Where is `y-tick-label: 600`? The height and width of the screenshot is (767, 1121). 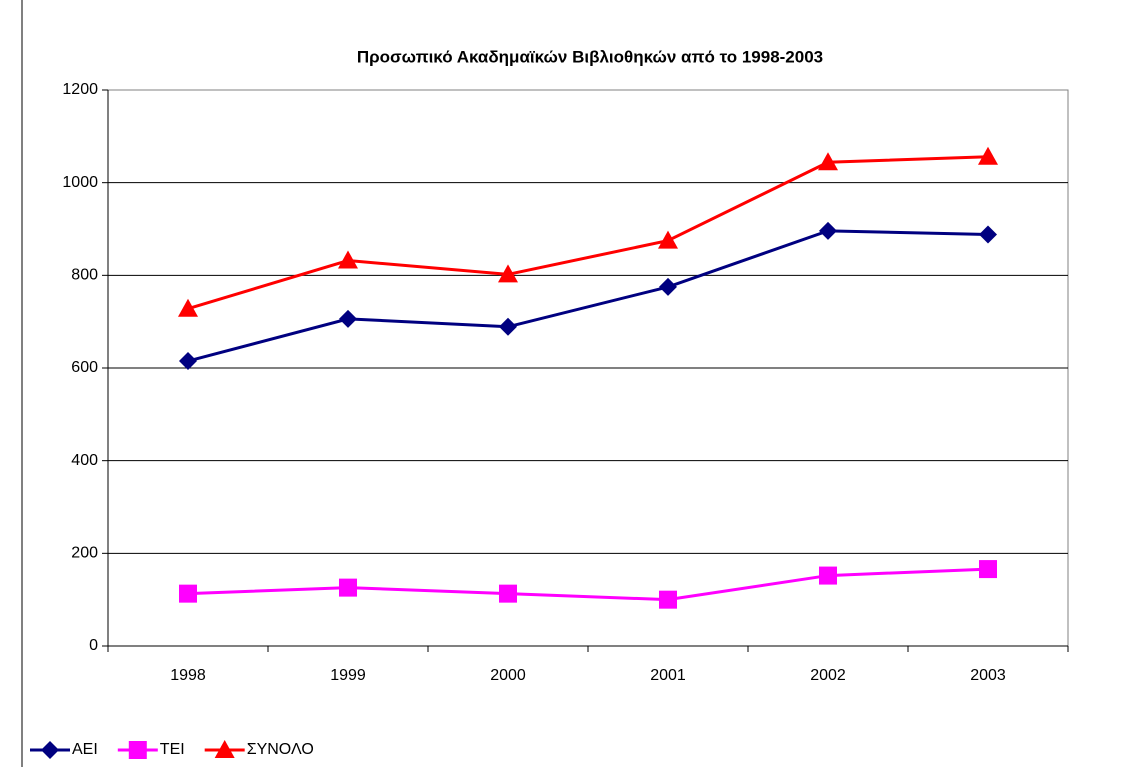
y-tick-label: 600 is located at coordinates (84, 367).